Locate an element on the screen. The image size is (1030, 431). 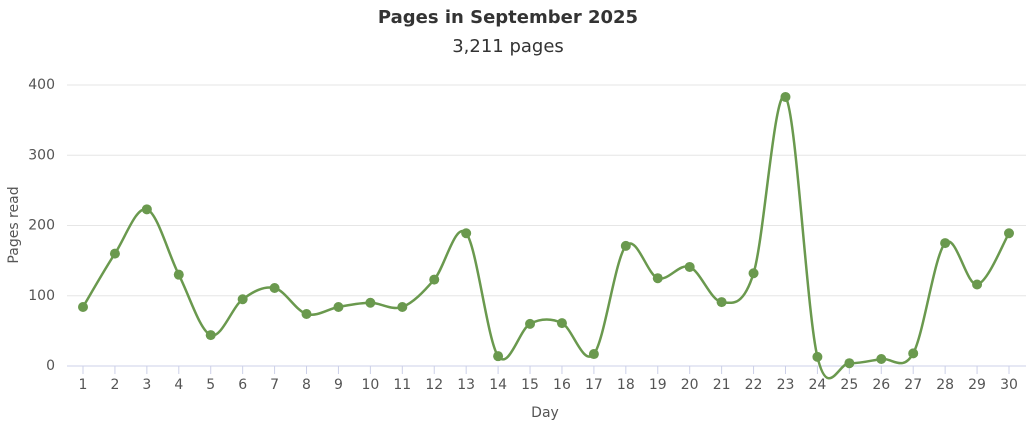
x-tick-label: 21 is located at coordinates (722, 385).